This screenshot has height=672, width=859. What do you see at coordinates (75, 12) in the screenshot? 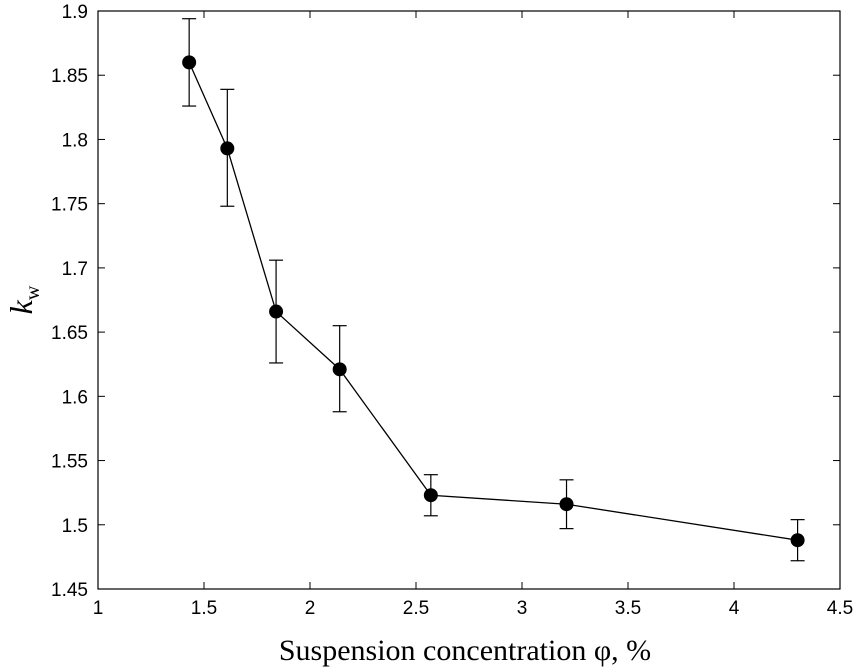
I see `y-tick-label: 1.9` at bounding box center [75, 12].